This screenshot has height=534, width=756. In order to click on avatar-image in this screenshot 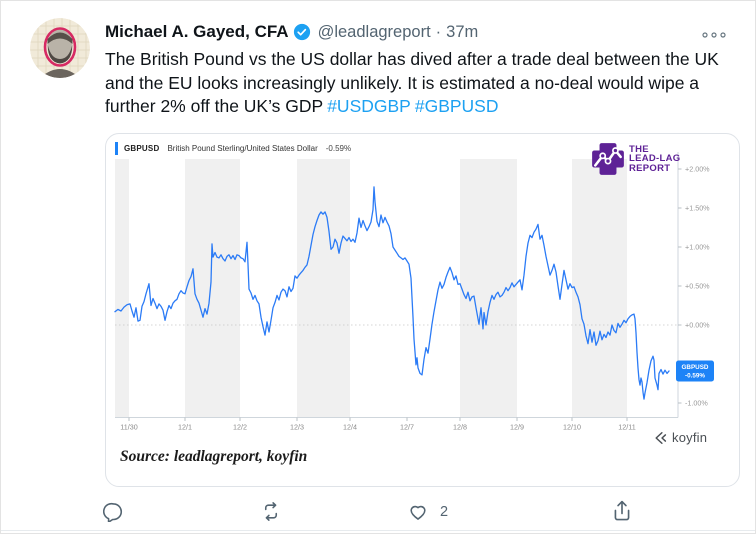, I will do `click(60, 48)`.